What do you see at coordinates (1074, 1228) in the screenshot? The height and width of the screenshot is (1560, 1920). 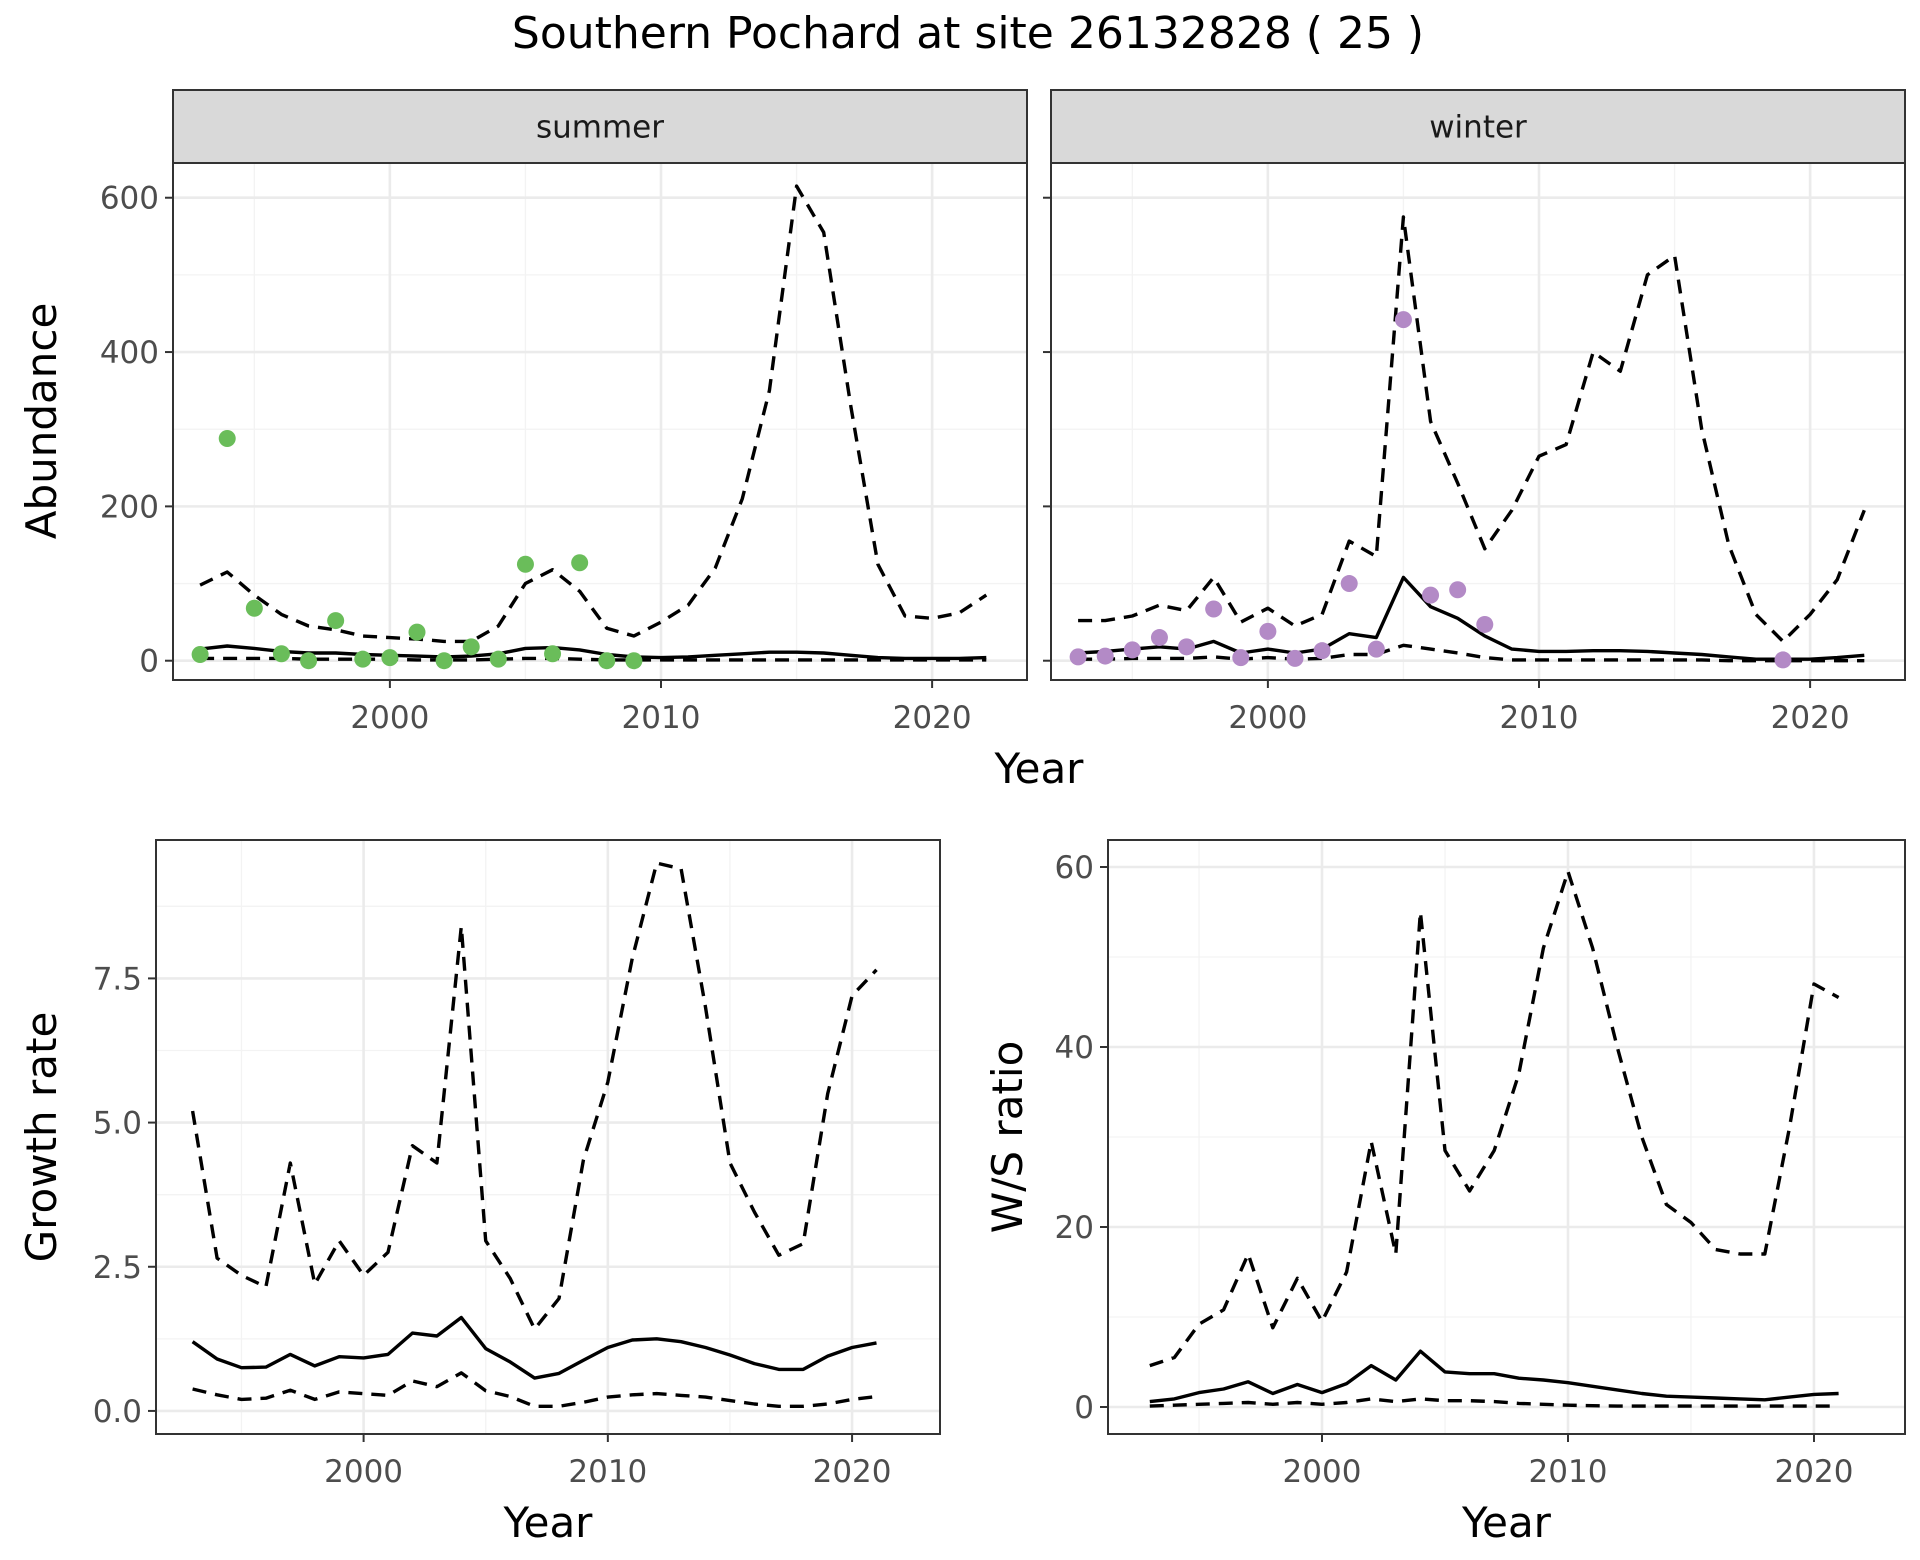 I see `y-tick-label: 20` at bounding box center [1074, 1228].